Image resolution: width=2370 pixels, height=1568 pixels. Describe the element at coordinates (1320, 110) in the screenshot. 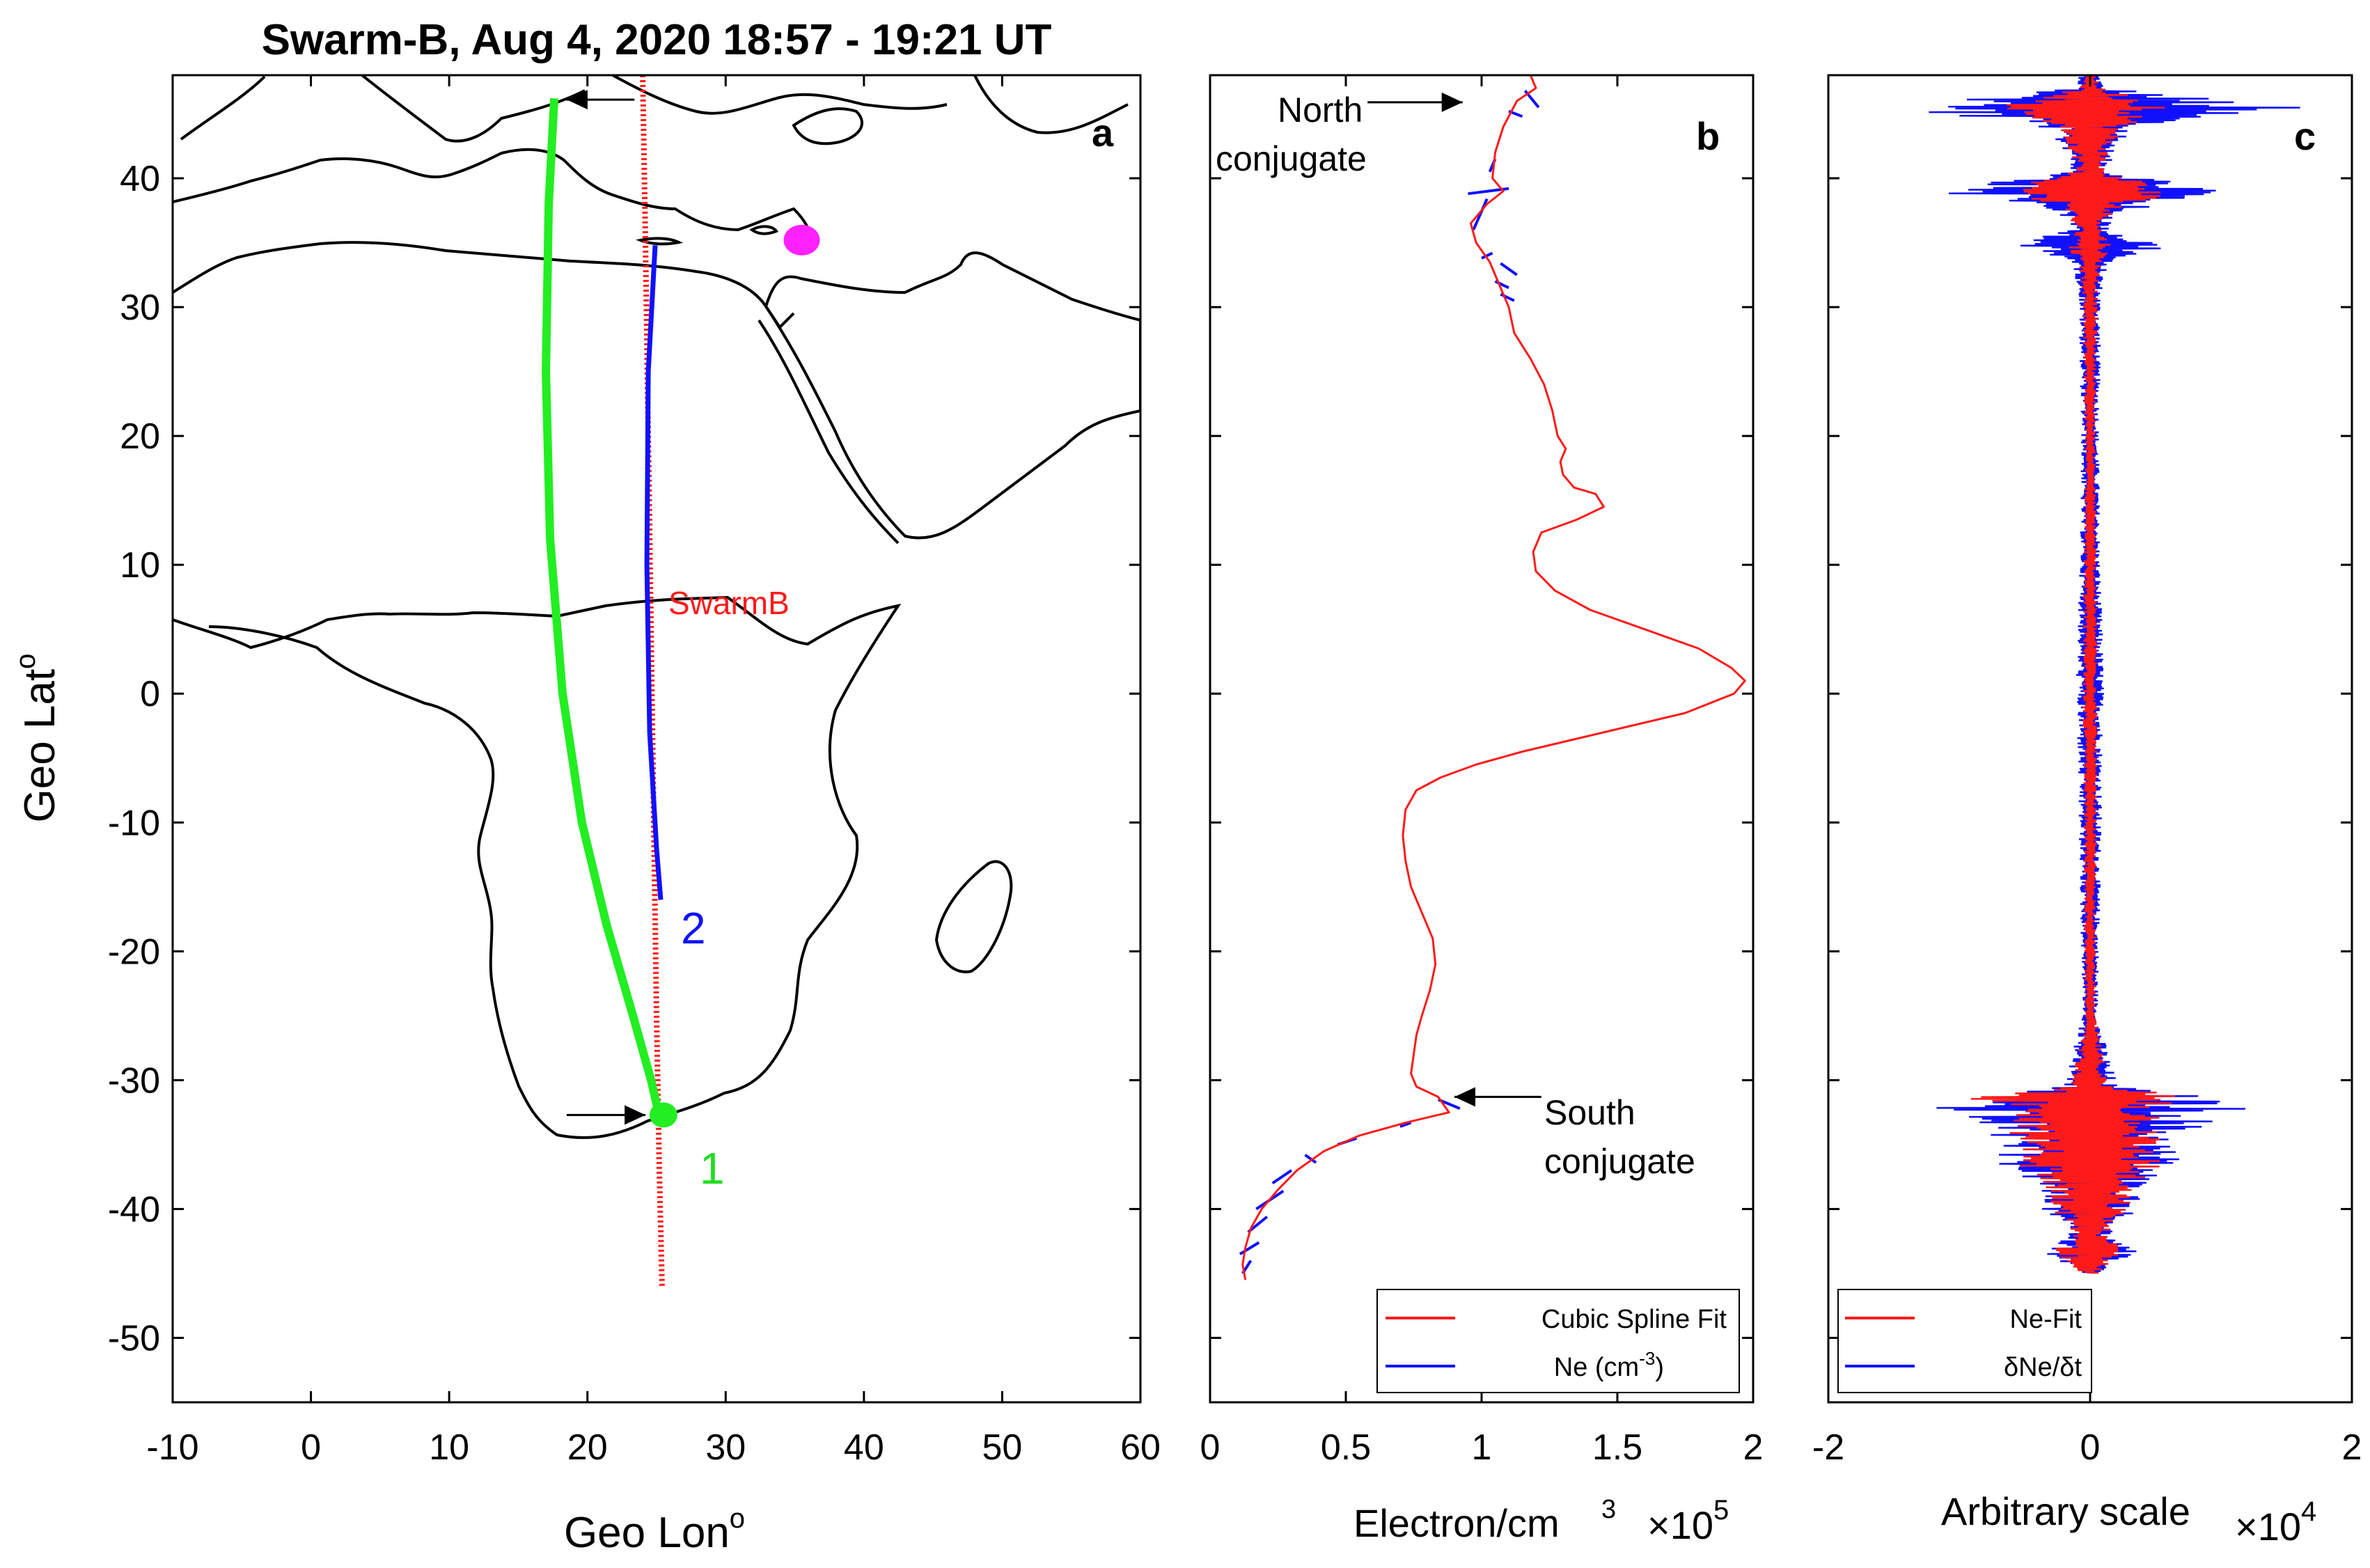

I see `north-annotation-line1: North` at that location.